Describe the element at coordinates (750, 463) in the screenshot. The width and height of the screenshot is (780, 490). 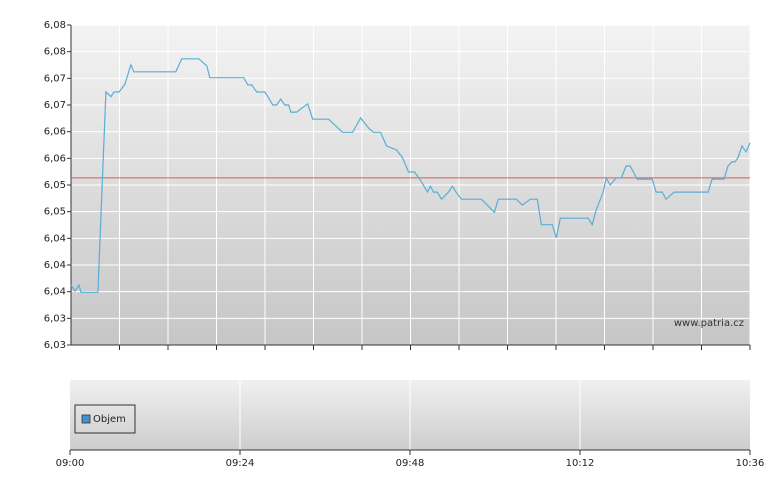
I see `x-tick-label: 10:36` at that location.